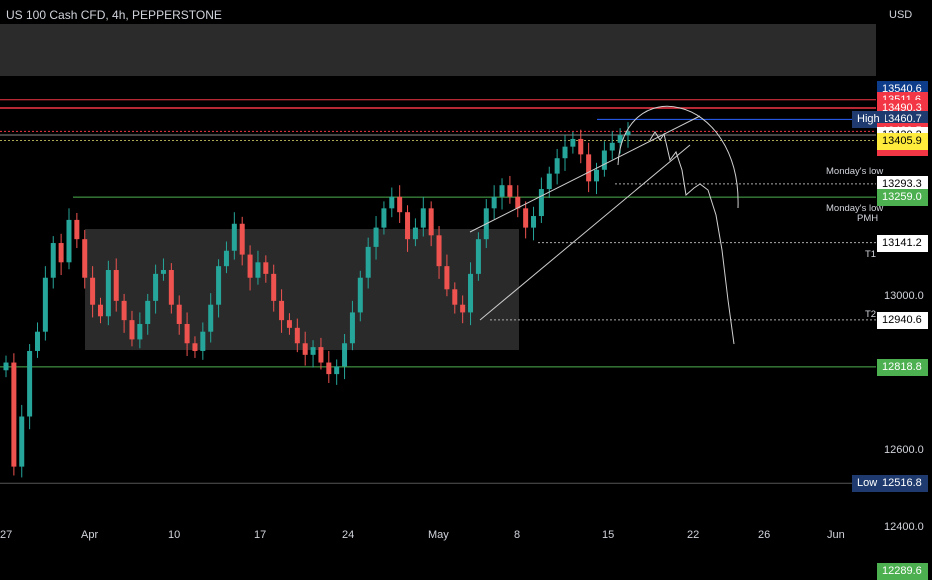 Image resolution: width=932 pixels, height=580 pixels. What do you see at coordinates (904, 527) in the screenshot?
I see `price-tick: 12400.0` at bounding box center [904, 527].